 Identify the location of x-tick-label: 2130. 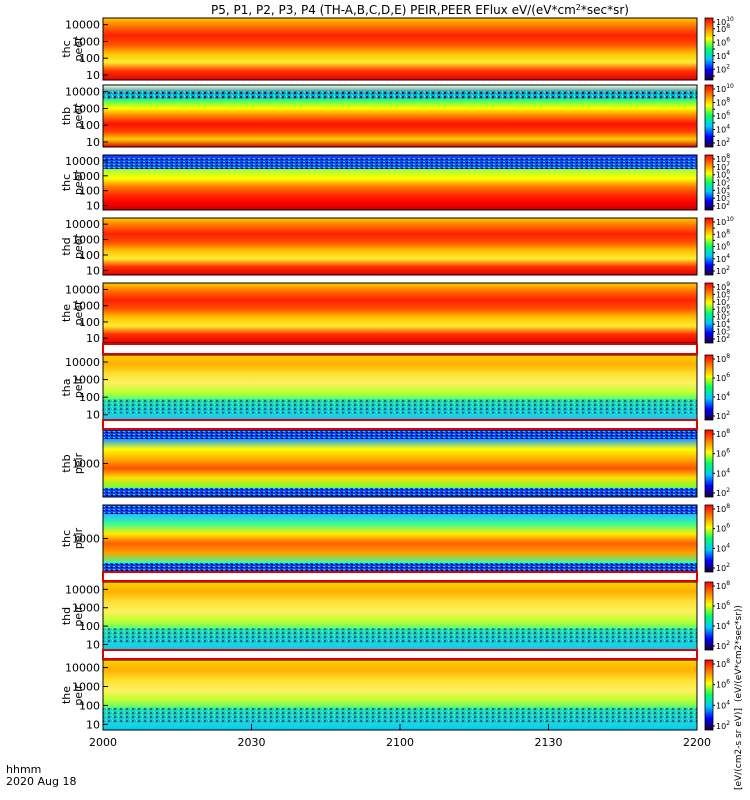
(549, 742).